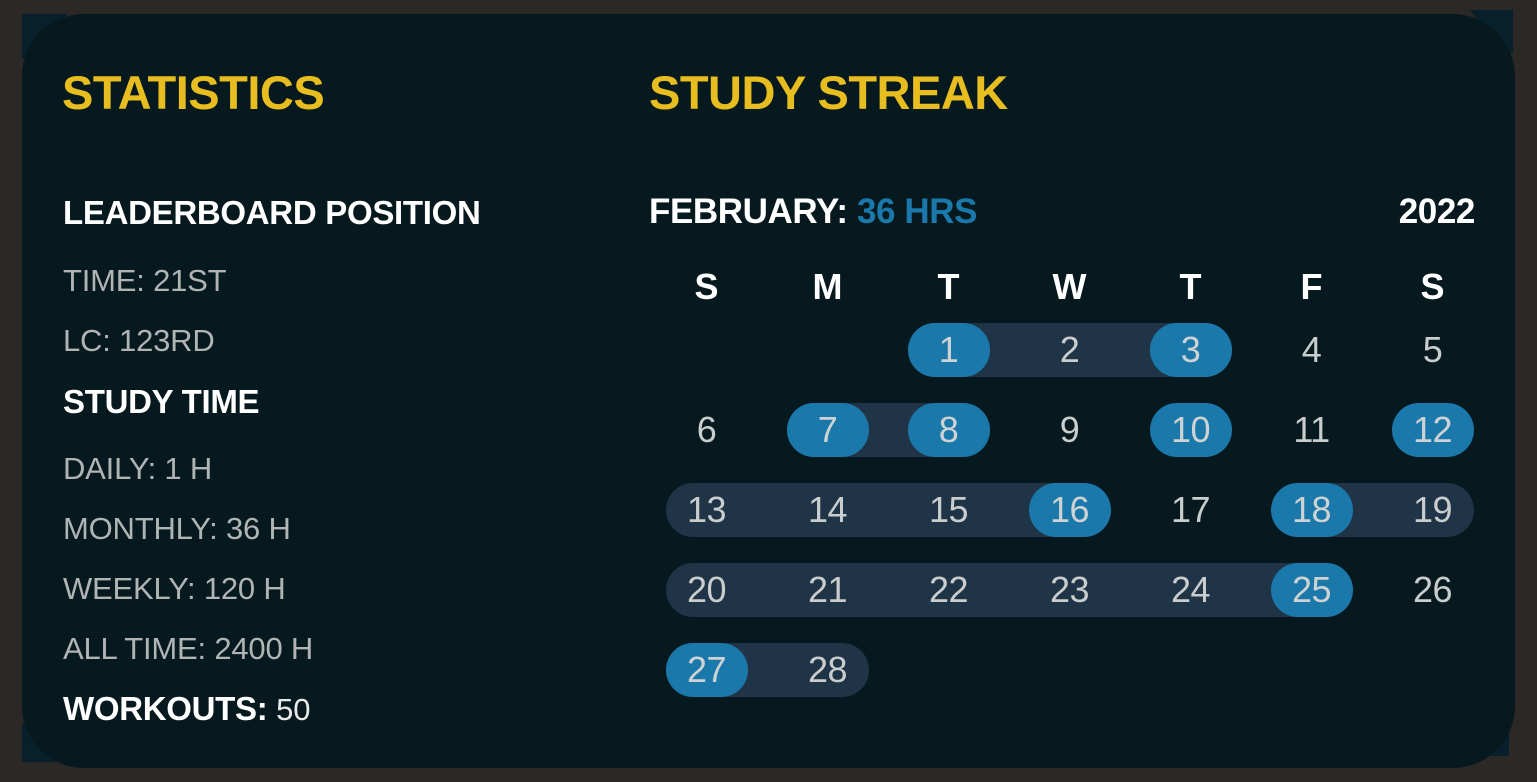 This screenshot has width=1537, height=782. What do you see at coordinates (138, 468) in the screenshot?
I see `study-time-daily: DAILY: 1 H` at bounding box center [138, 468].